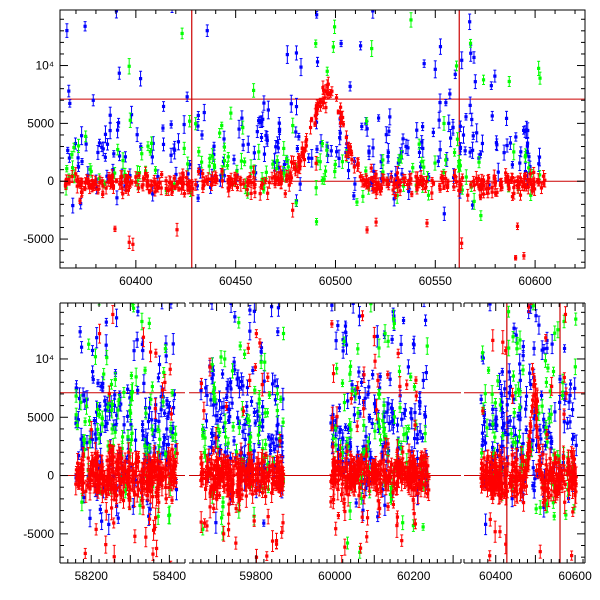  Describe the element at coordinates (50, 181) in the screenshot. I see `top-y-tick-label: 0` at that location.